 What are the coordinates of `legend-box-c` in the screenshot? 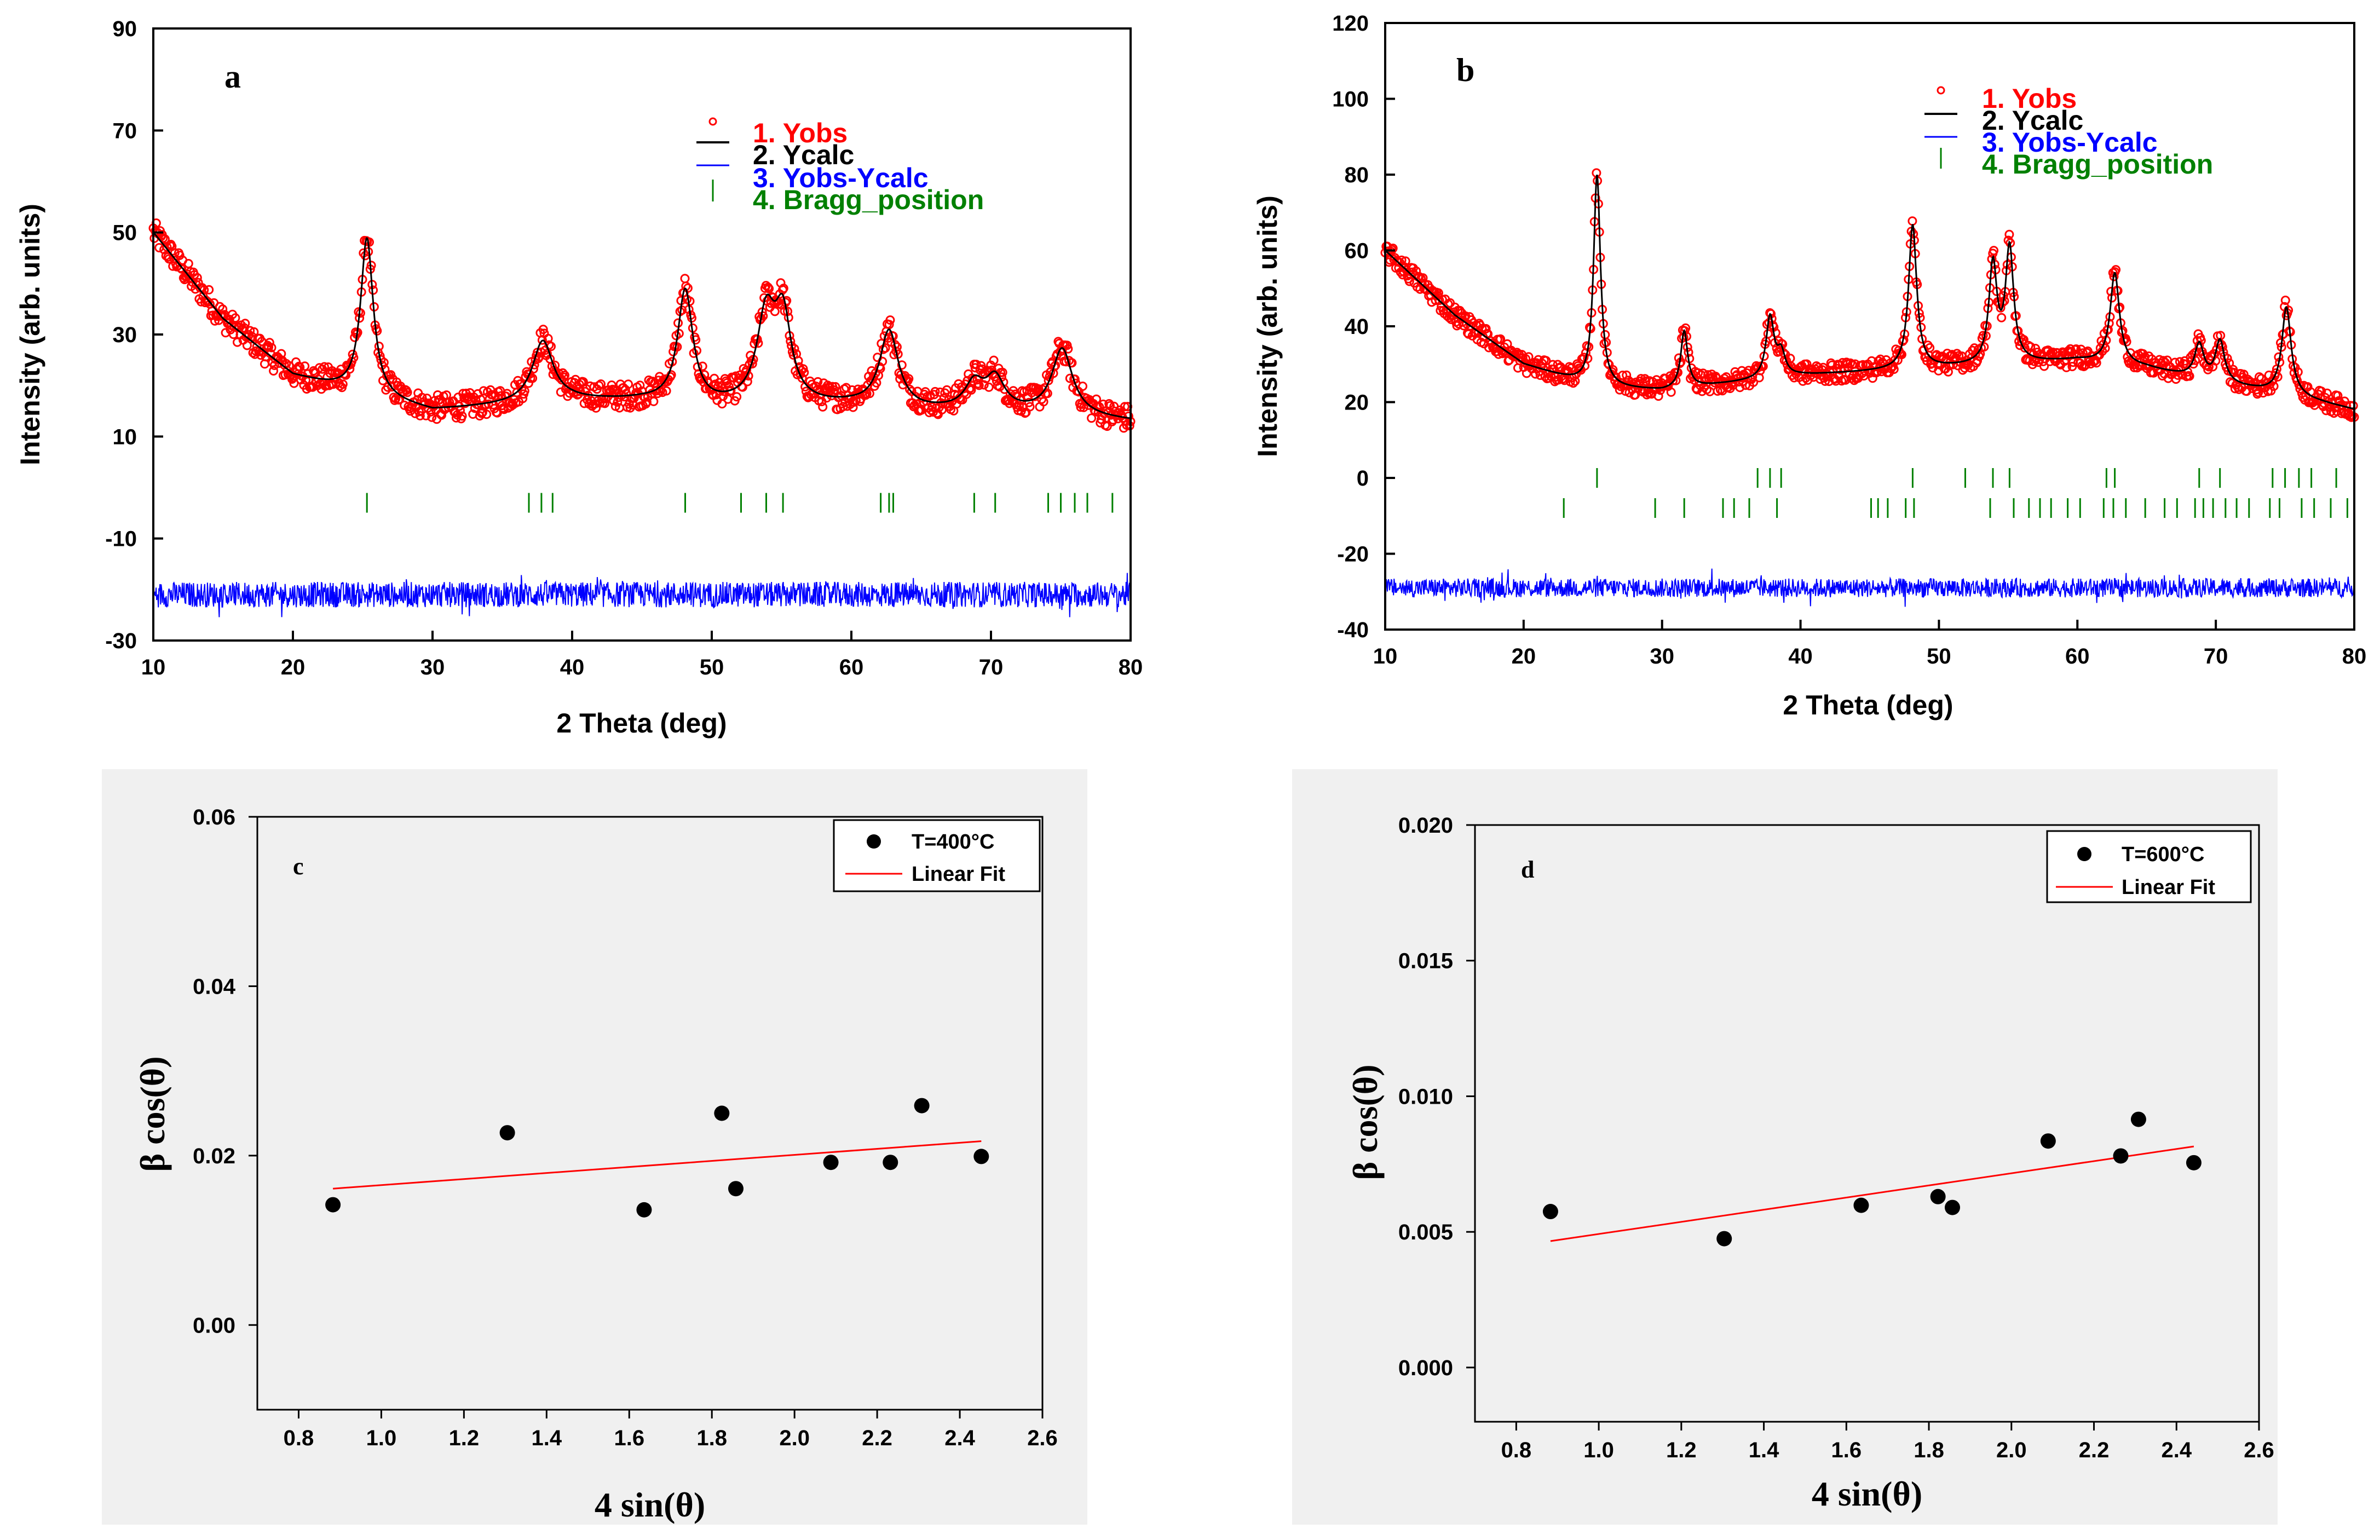 It's located at (937, 855).